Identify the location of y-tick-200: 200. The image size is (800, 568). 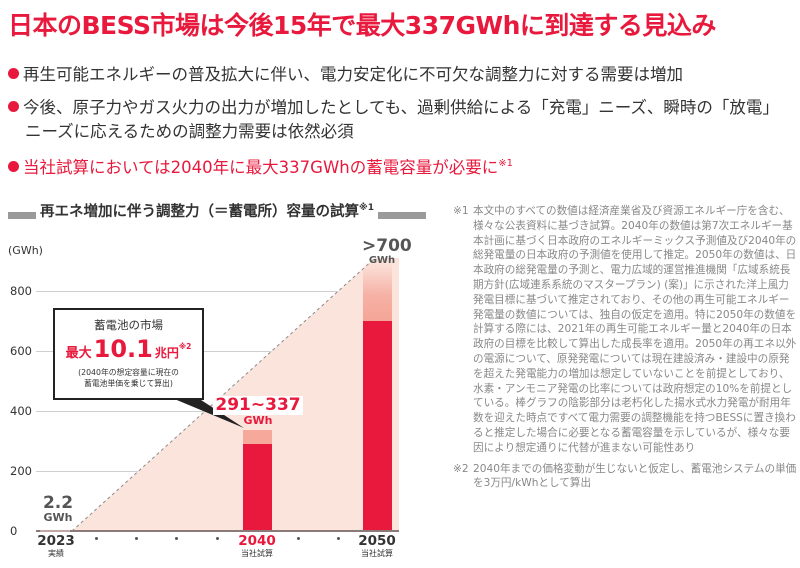
(21, 471).